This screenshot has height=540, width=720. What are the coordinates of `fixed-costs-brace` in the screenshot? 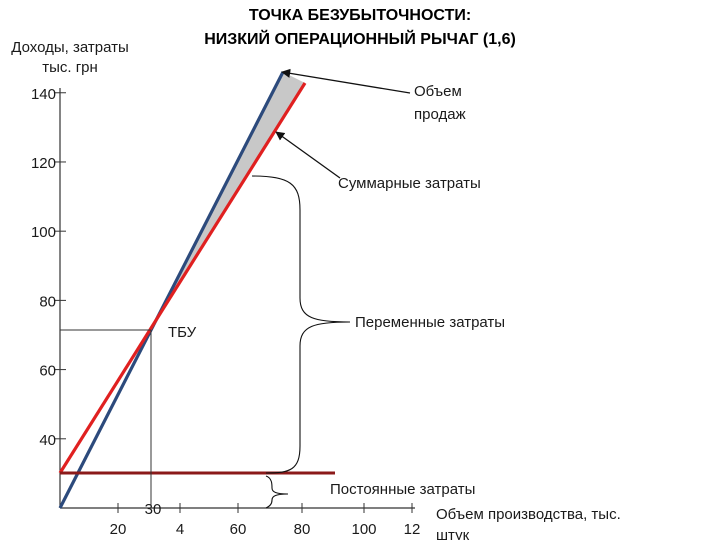 It's located at (277, 492).